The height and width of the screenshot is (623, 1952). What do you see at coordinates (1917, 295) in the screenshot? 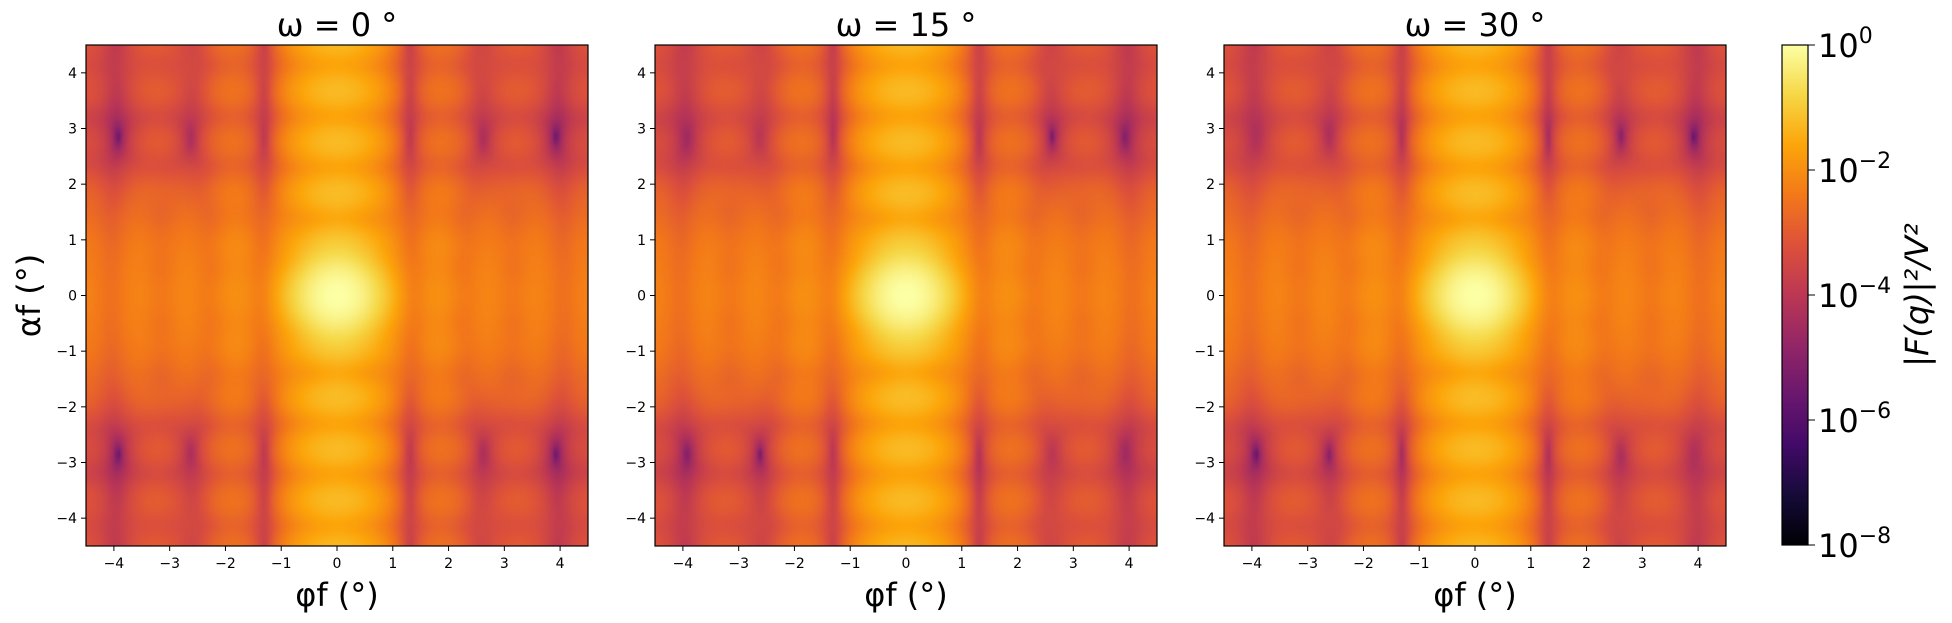
I see `colorbar-label: |F(q)|²/V²` at bounding box center [1917, 295].